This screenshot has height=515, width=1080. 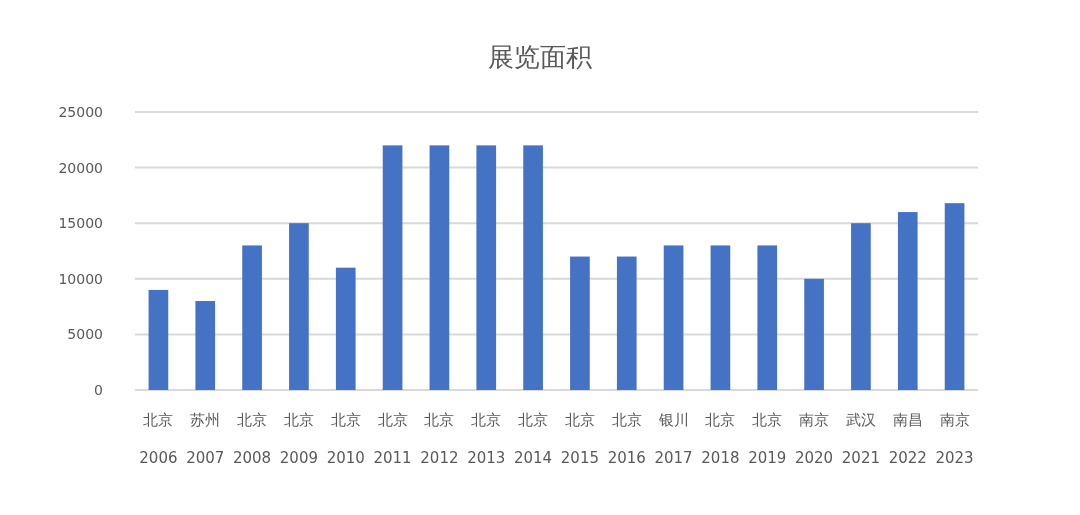 What do you see at coordinates (98, 390) in the screenshot?
I see `y-tick-label: 0` at bounding box center [98, 390].